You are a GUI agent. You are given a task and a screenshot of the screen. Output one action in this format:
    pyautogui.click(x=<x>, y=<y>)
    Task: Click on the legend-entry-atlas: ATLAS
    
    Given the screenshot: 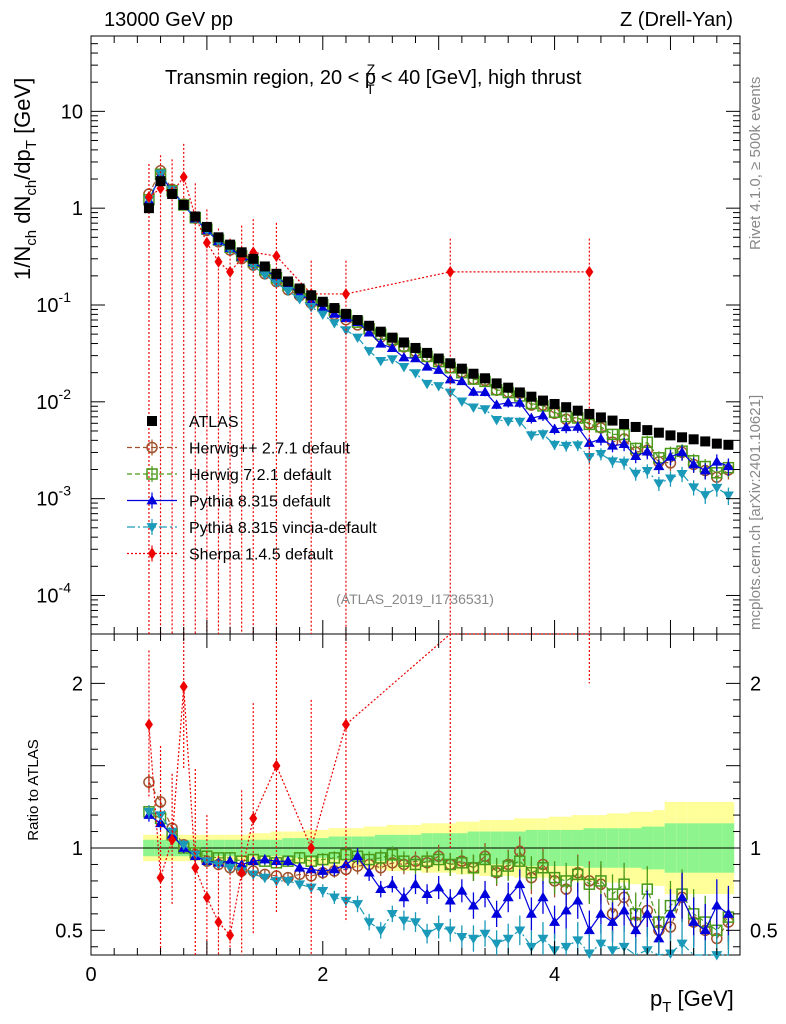 What is the action you would take?
    pyautogui.click(x=193, y=422)
    